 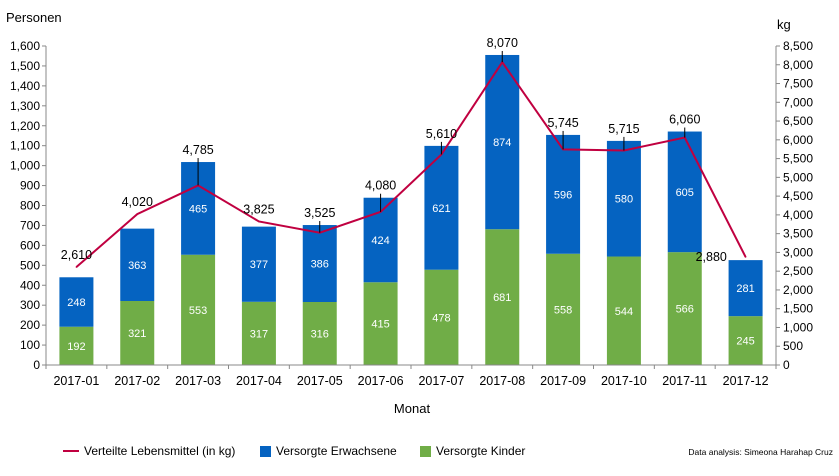 What do you see at coordinates (25, 106) in the screenshot?
I see `y-left-tick-label: 1,300` at bounding box center [25, 106].